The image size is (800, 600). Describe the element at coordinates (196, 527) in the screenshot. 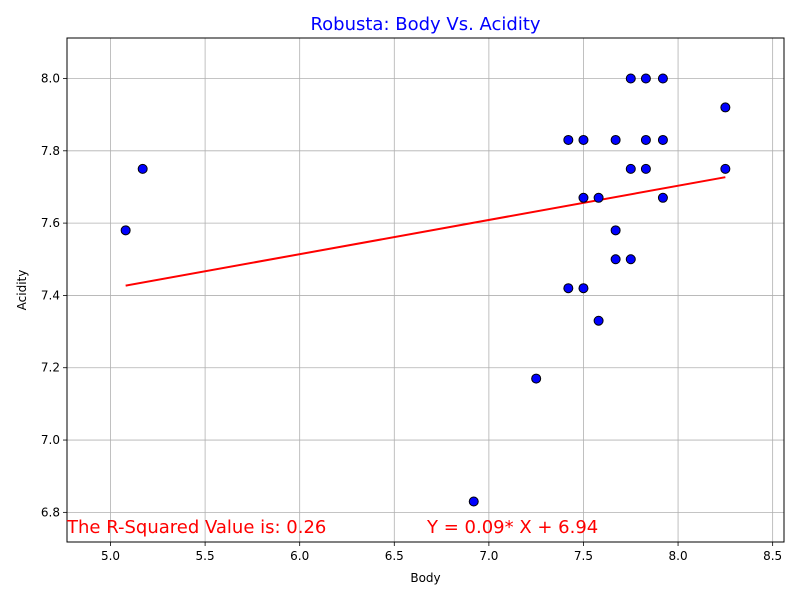

I see `r-squared-annotation: The R-Squared Value is: 0.26` at that location.